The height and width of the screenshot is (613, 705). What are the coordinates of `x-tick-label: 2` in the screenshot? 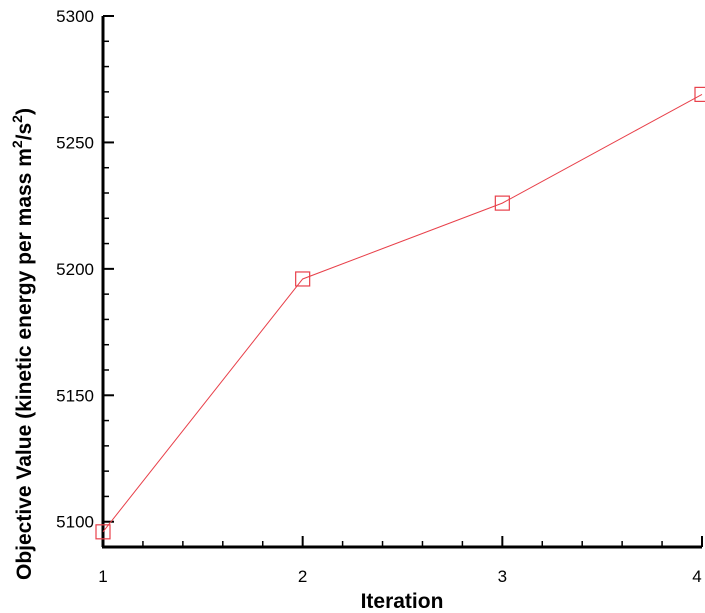 It's located at (302, 576).